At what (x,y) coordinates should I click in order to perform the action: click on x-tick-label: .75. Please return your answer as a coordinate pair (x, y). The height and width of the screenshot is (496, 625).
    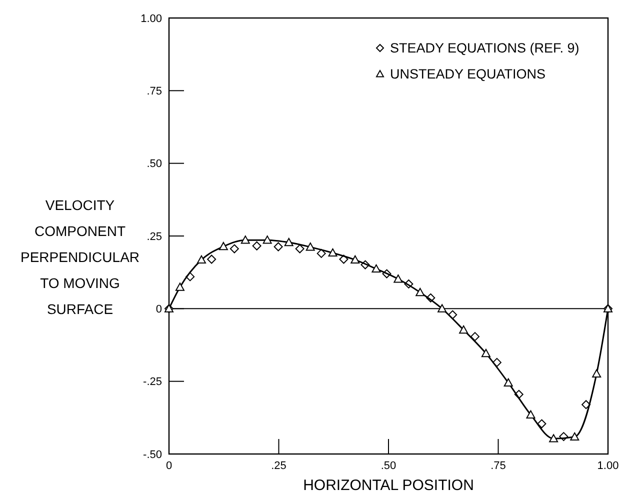
    Looking at the image, I should click on (498, 466).